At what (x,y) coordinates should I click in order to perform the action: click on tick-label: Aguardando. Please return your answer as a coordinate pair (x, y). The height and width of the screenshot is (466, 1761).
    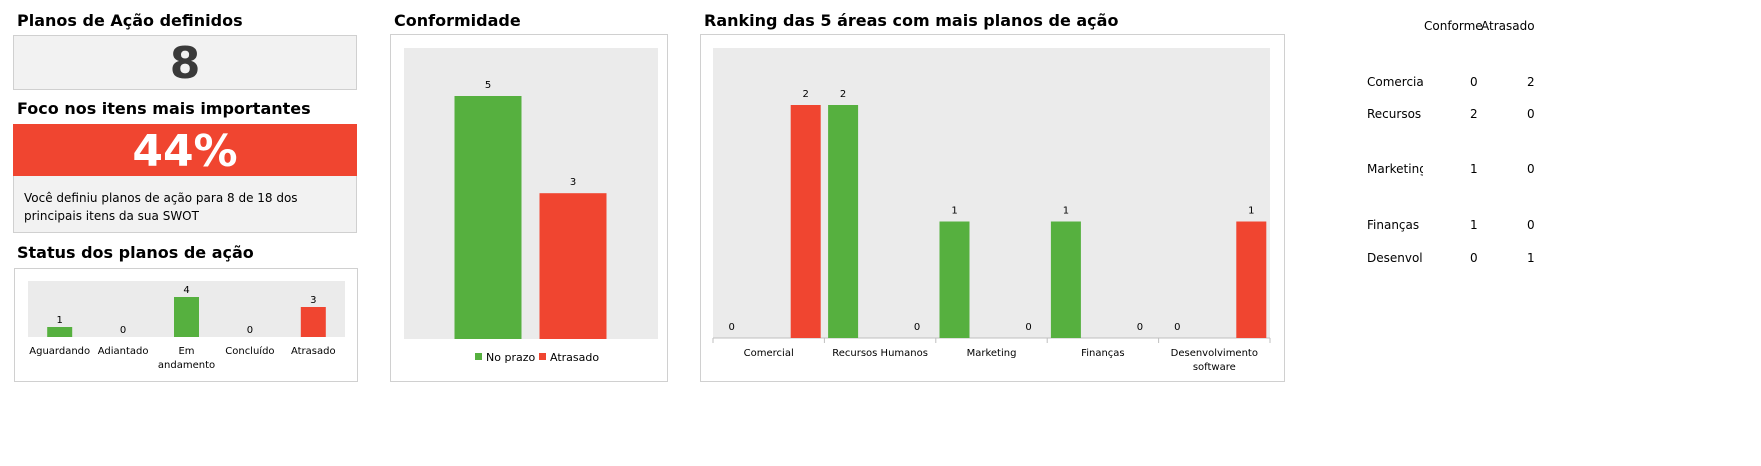
    Looking at the image, I should click on (59, 351).